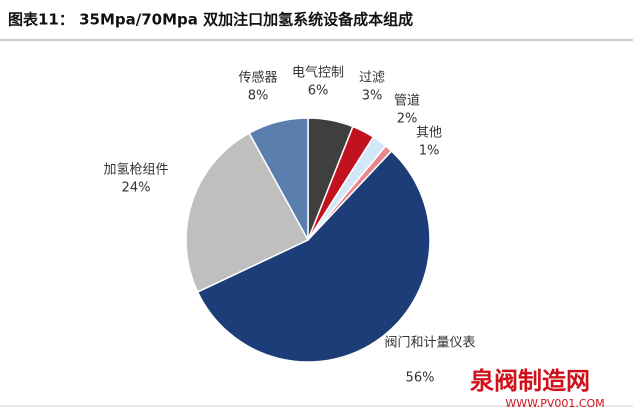 This screenshot has width=633, height=417. What do you see at coordinates (135, 170) in the screenshot?
I see `slice-label: 加氢枪组件` at bounding box center [135, 170].